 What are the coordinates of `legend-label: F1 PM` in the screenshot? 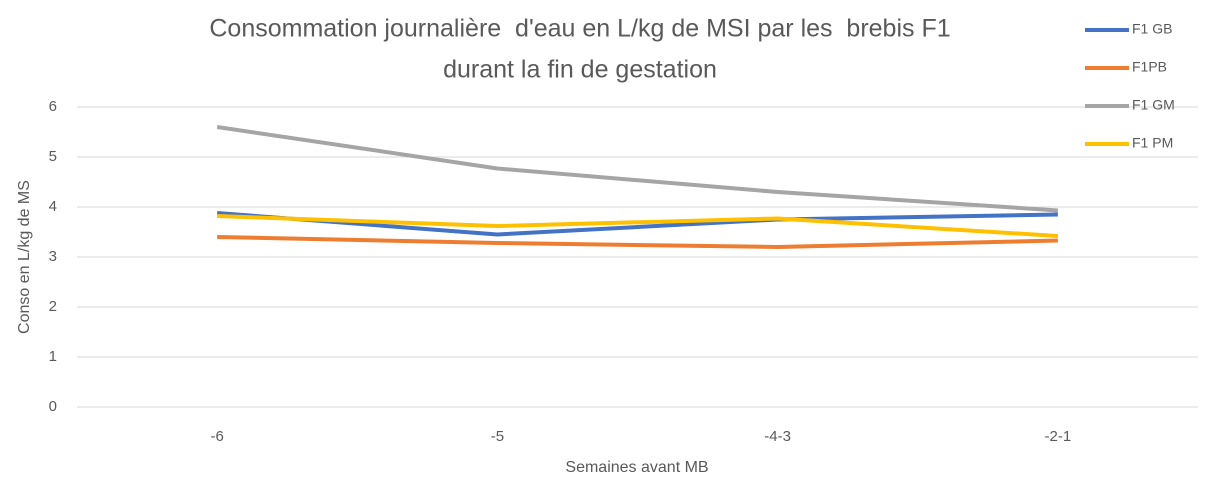 It's located at (1152, 143).